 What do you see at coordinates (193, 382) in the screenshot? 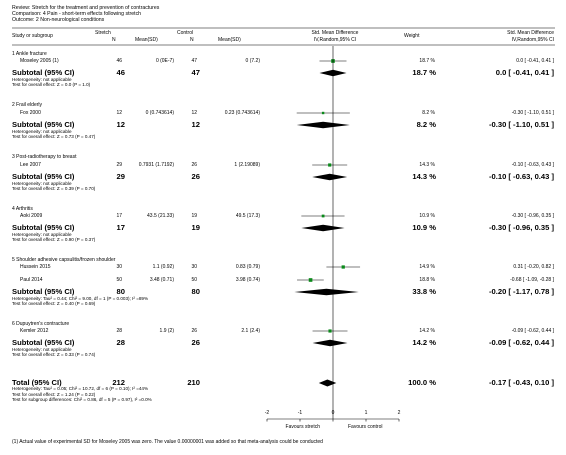
I see `total-n2: 210` at bounding box center [193, 382].